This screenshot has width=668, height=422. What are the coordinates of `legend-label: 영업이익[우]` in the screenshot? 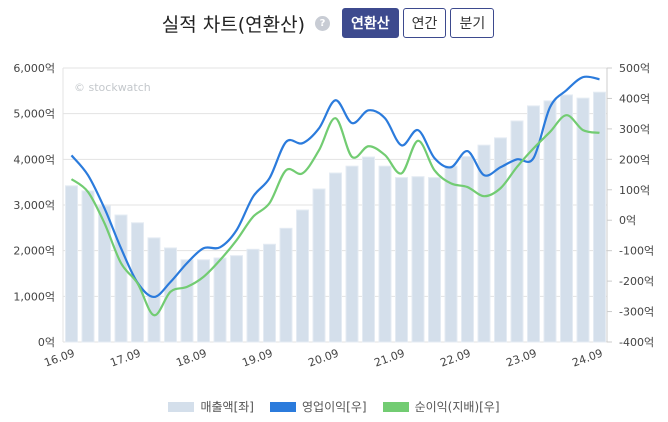 It's located at (334, 407).